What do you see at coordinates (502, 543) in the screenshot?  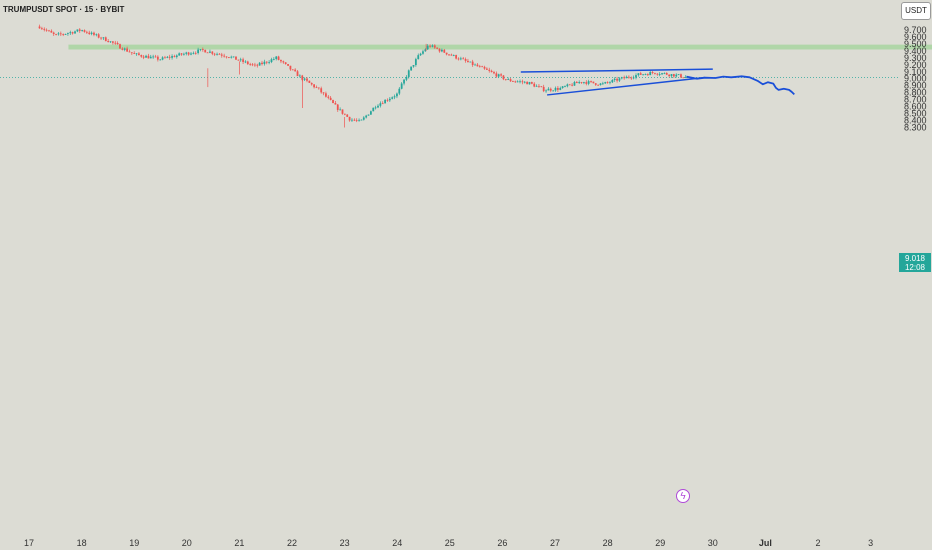 I see `x-tick-label: 26` at bounding box center [502, 543].